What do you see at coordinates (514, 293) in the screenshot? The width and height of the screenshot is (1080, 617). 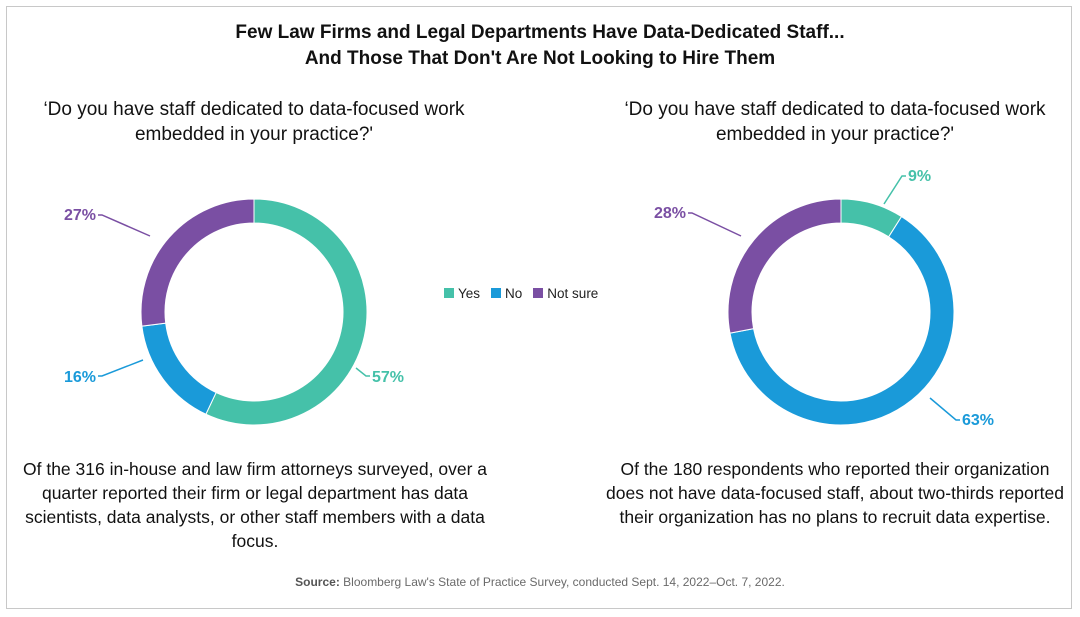 I see `legend-label-no: No` at bounding box center [514, 293].